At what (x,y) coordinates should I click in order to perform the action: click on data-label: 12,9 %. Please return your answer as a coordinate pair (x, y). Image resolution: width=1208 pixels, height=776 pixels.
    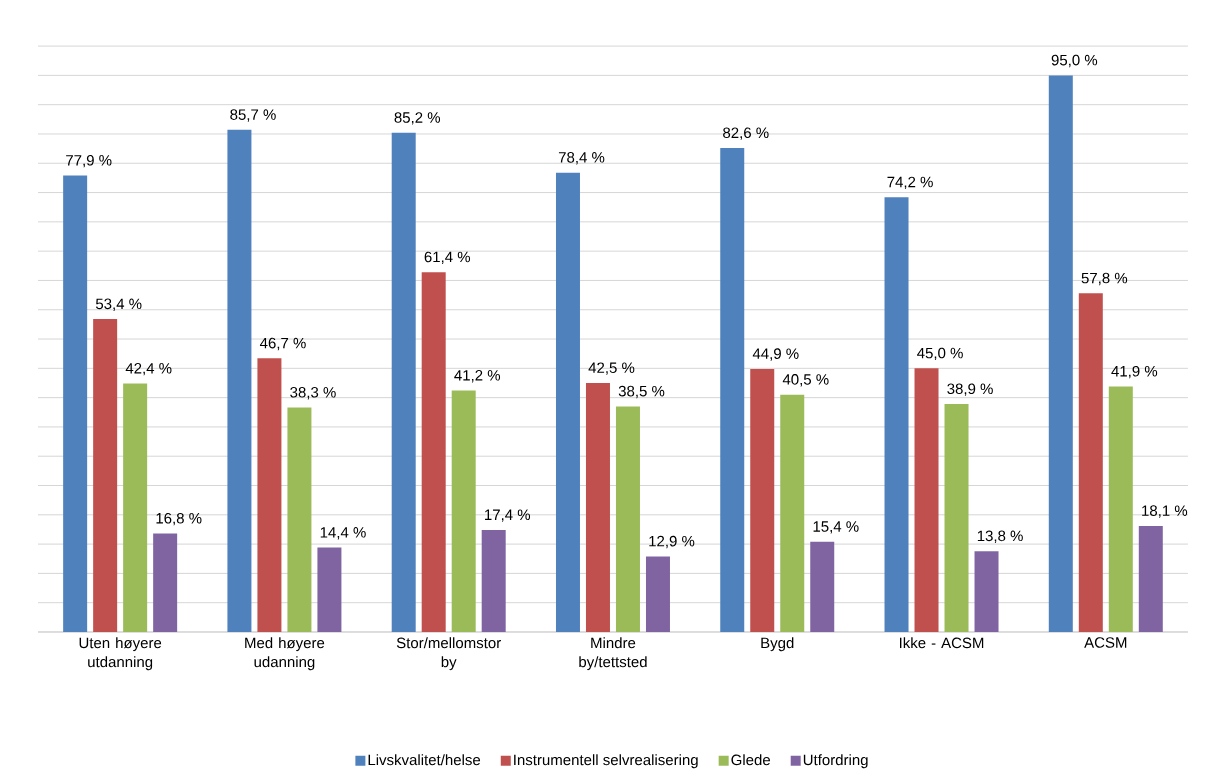
    Looking at the image, I should click on (672, 542).